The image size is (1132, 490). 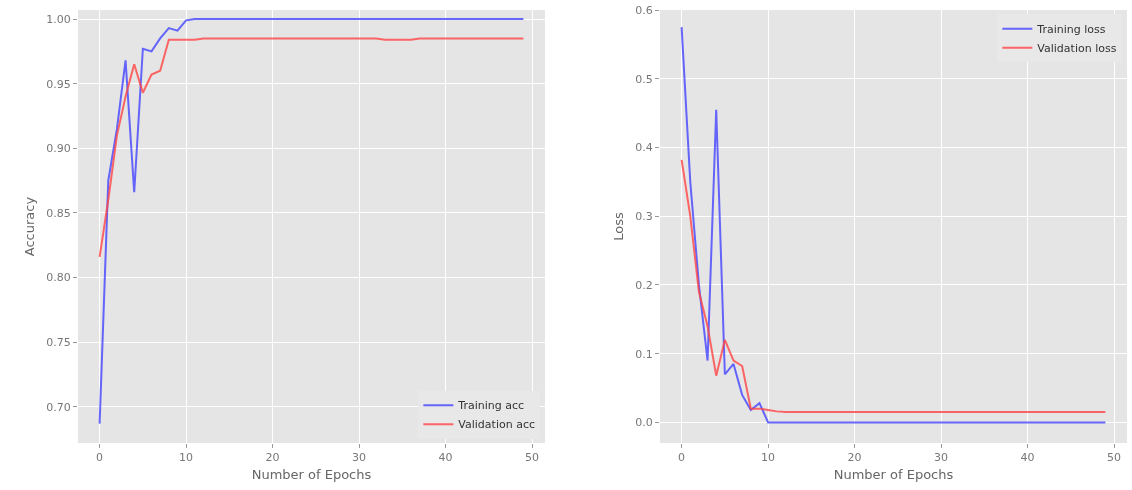 What do you see at coordinates (58, 19) in the screenshot?
I see `y-tick-label: 1.00` at bounding box center [58, 19].